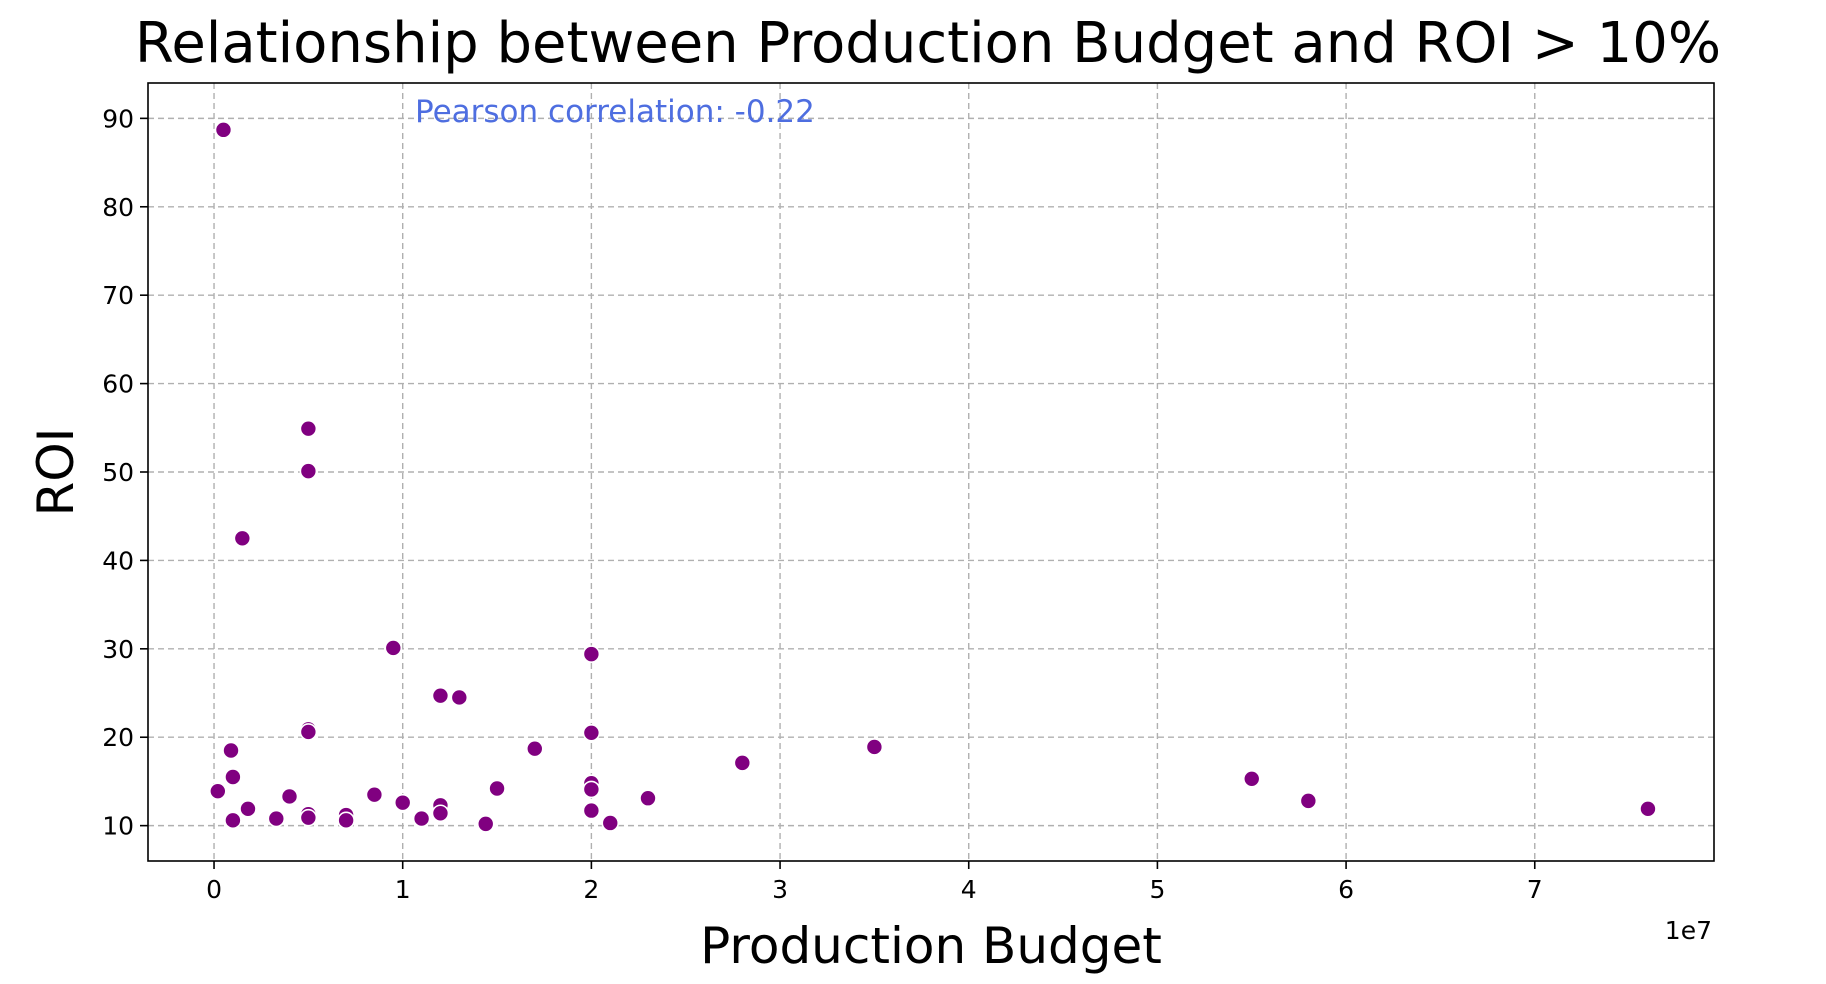  Describe the element at coordinates (214, 889) in the screenshot. I see `x-tick-label-0: 0` at that location.